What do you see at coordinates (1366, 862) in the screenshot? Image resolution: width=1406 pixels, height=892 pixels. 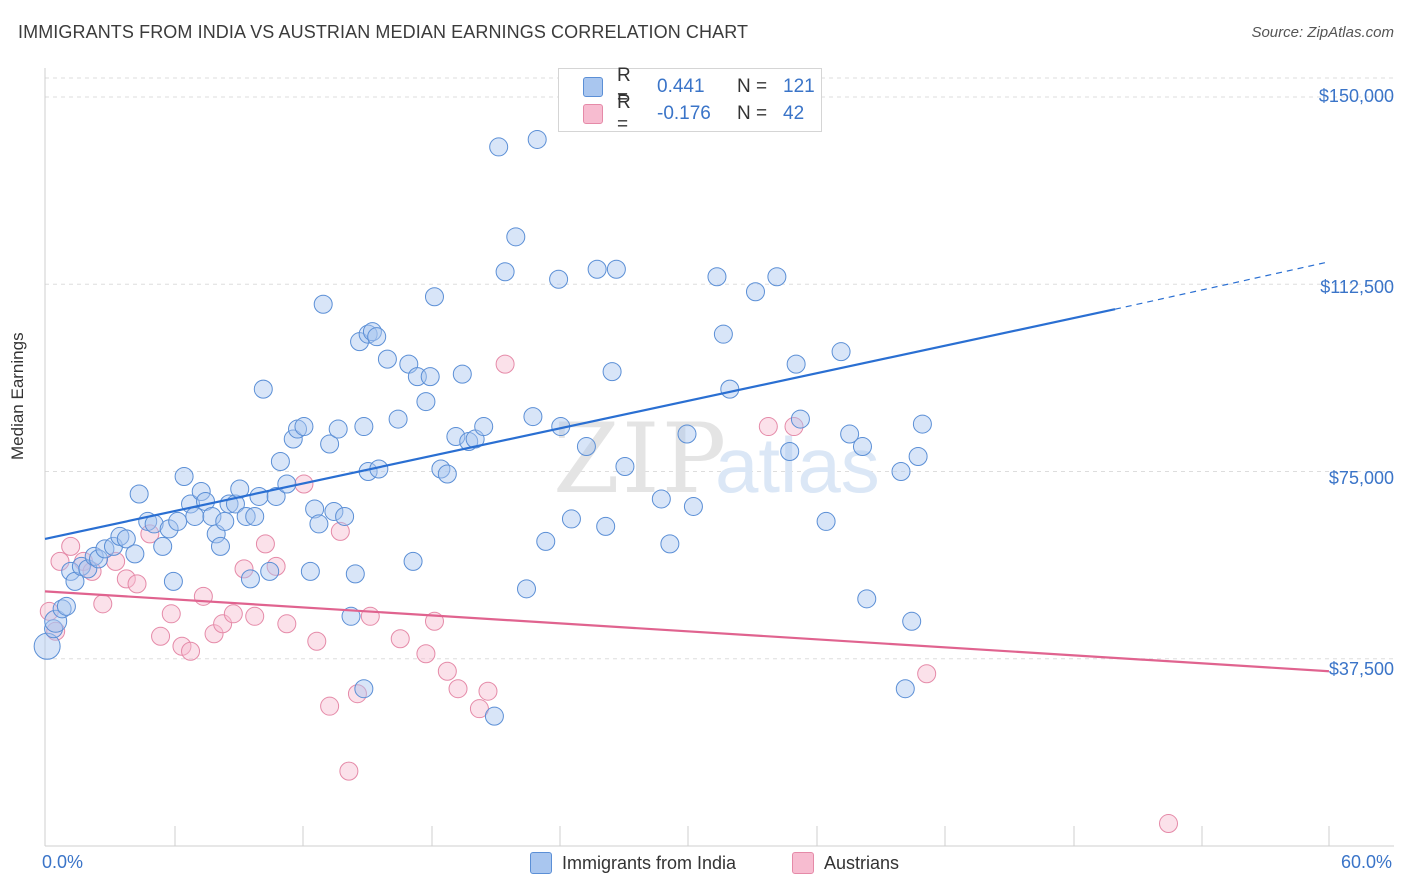 I see `x-tick-label-max: 60.0%` at bounding box center [1366, 862].